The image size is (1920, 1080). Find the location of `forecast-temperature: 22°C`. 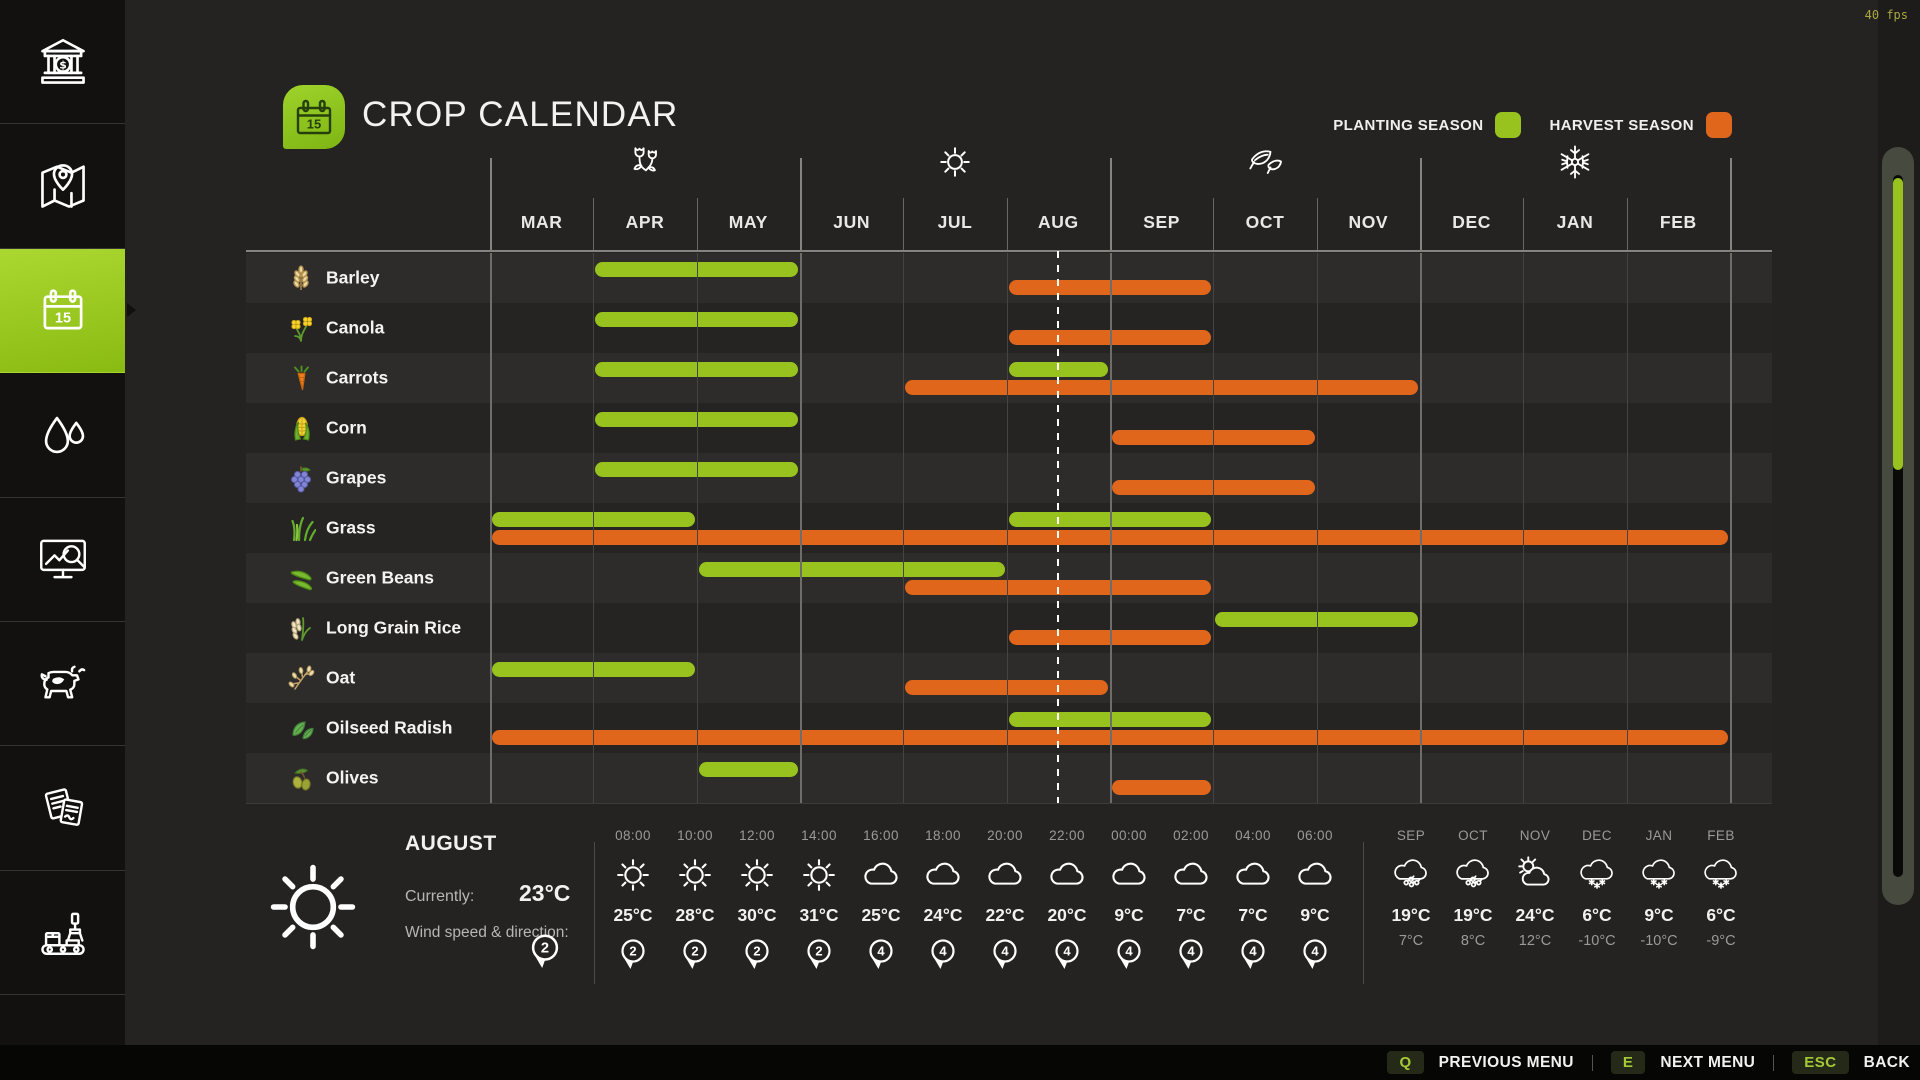

forecast-temperature: 22°C is located at coordinates (1005, 915).